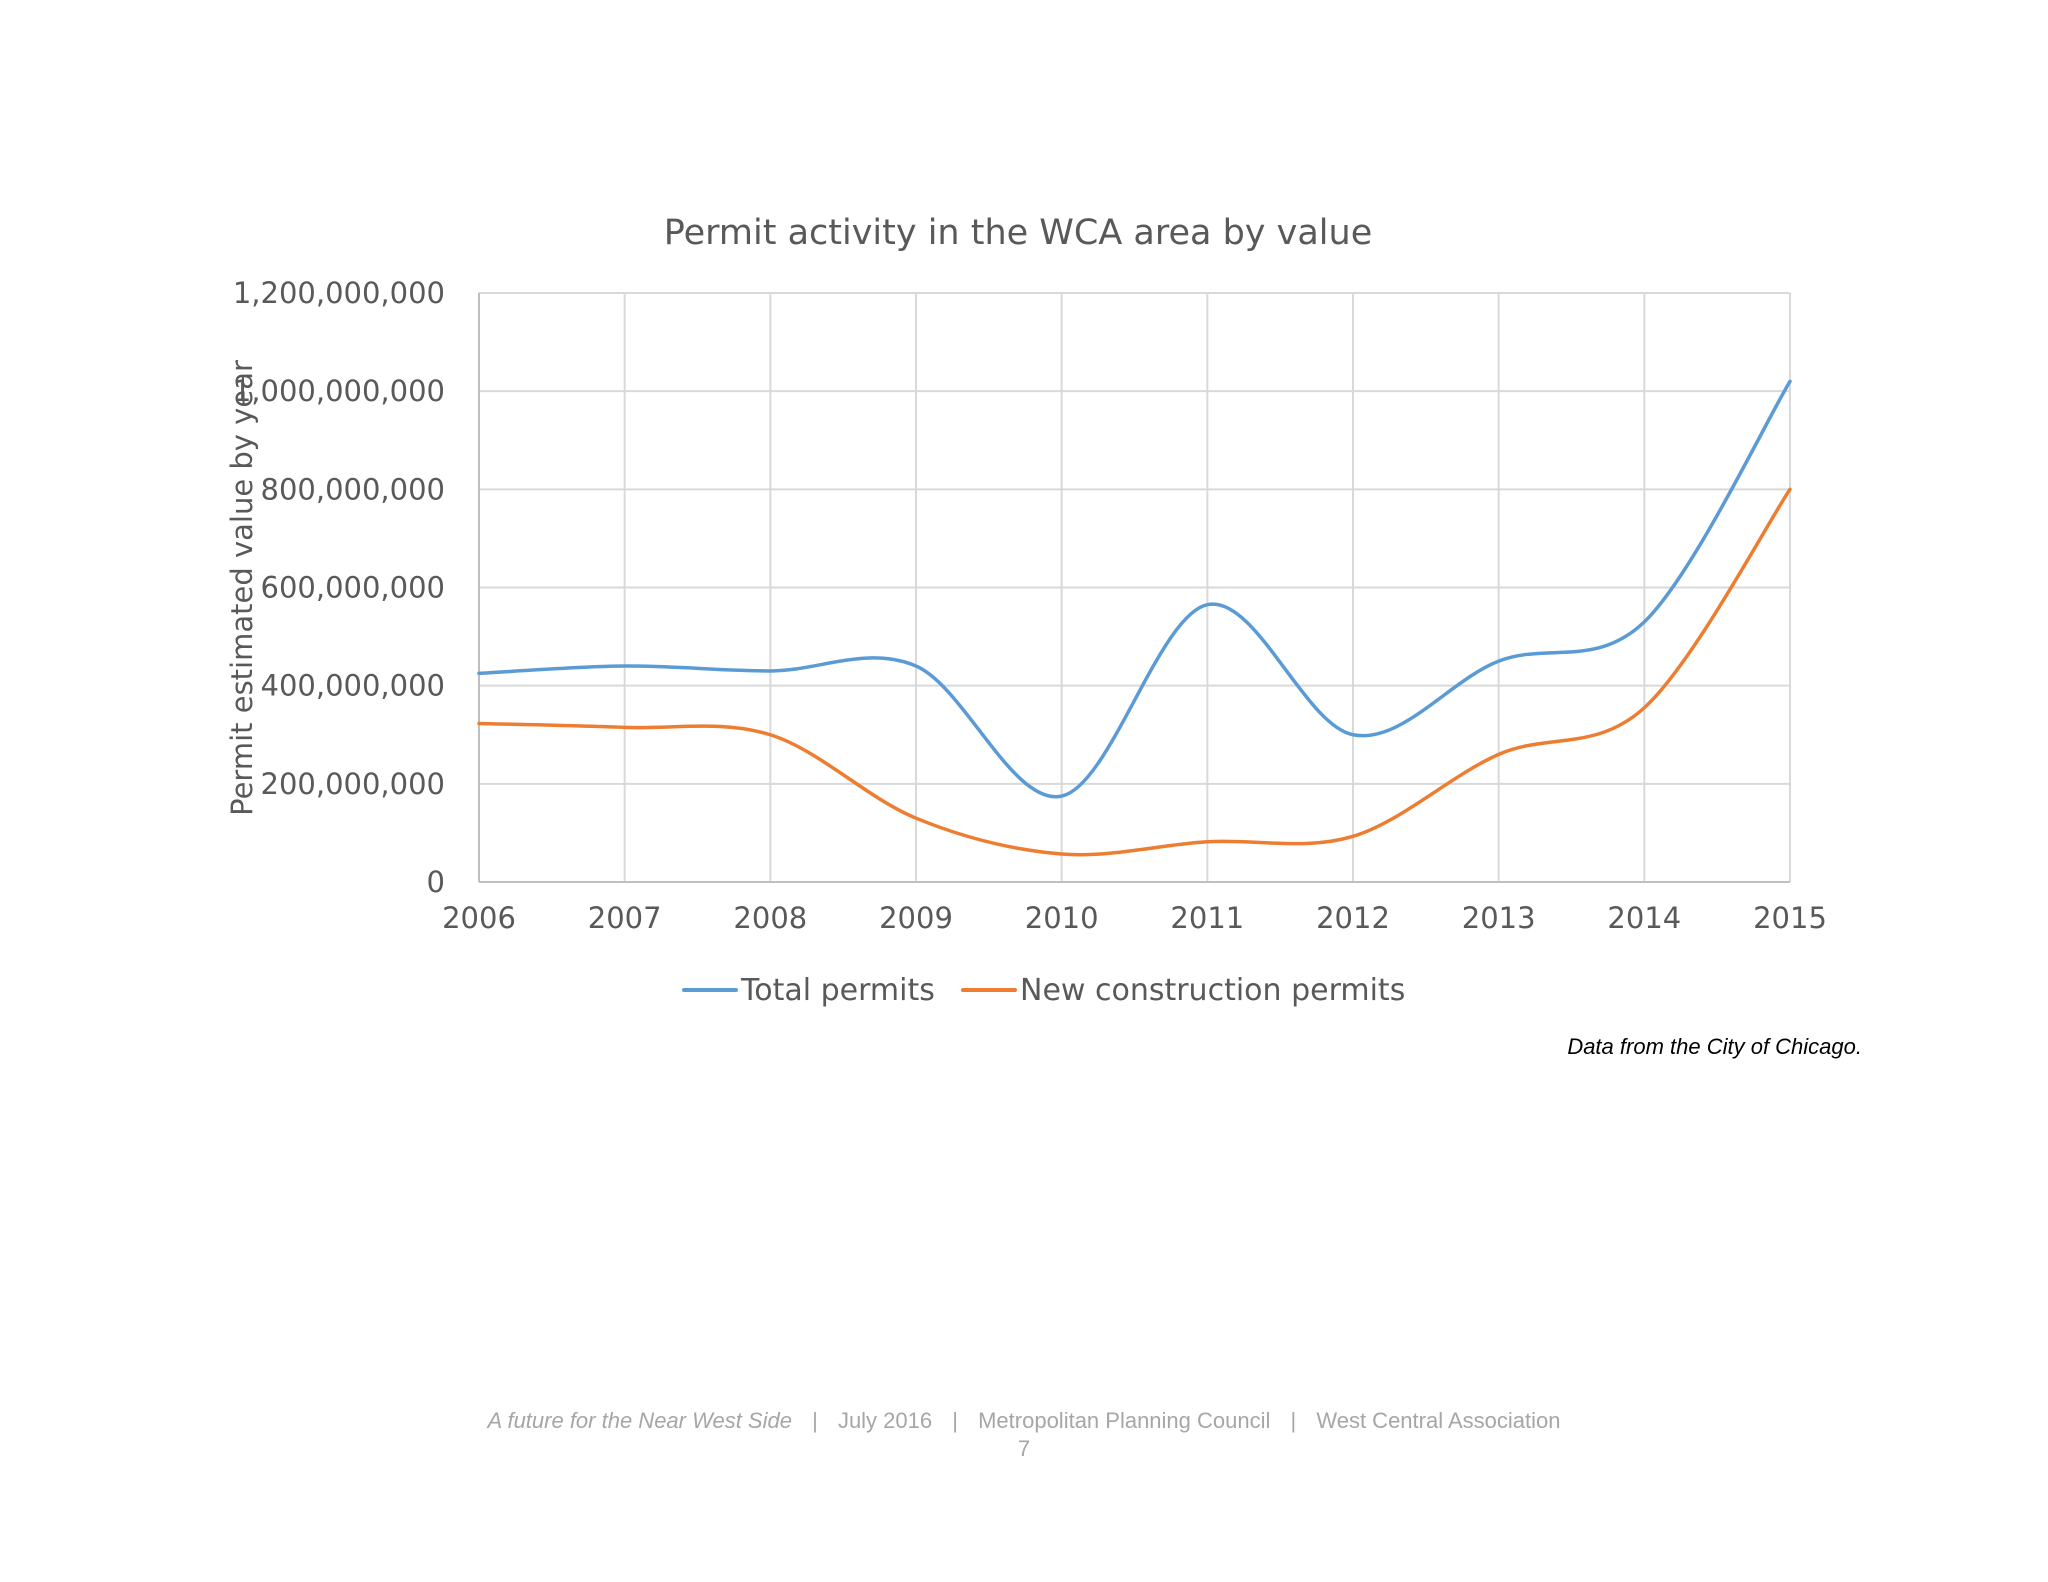 This screenshot has height=1582, width=2048. What do you see at coordinates (916, 918) in the screenshot?
I see `x-tick-label: 2009` at bounding box center [916, 918].